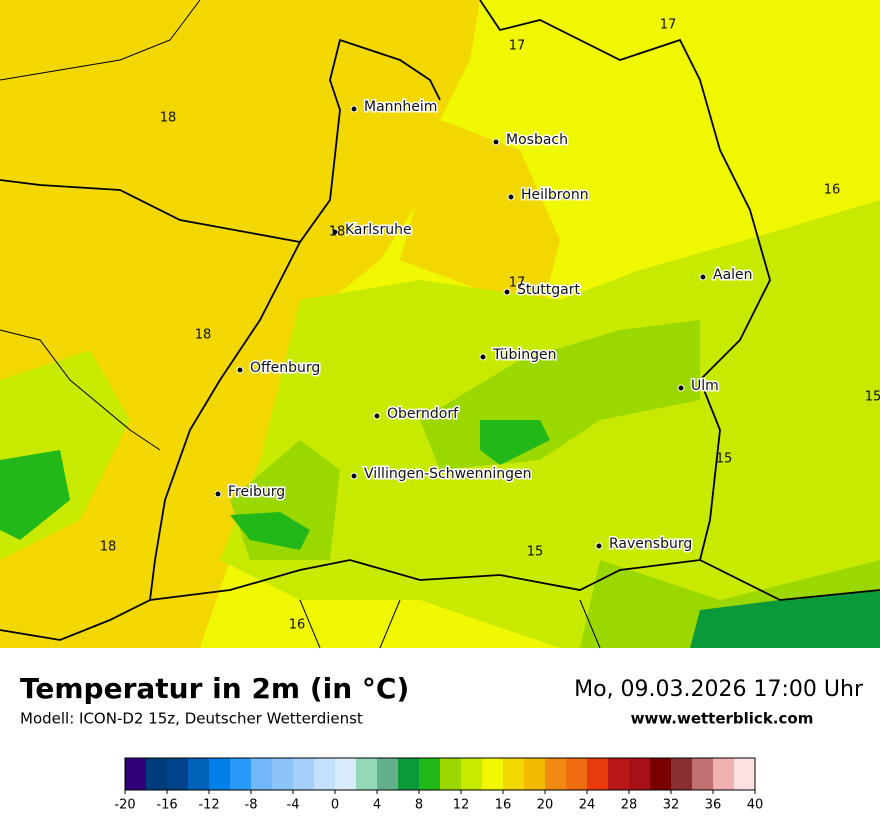 This screenshot has height=830, width=880. What do you see at coordinates (293, 805) in the screenshot?
I see `colorbar-tick-label: -4` at bounding box center [293, 805].